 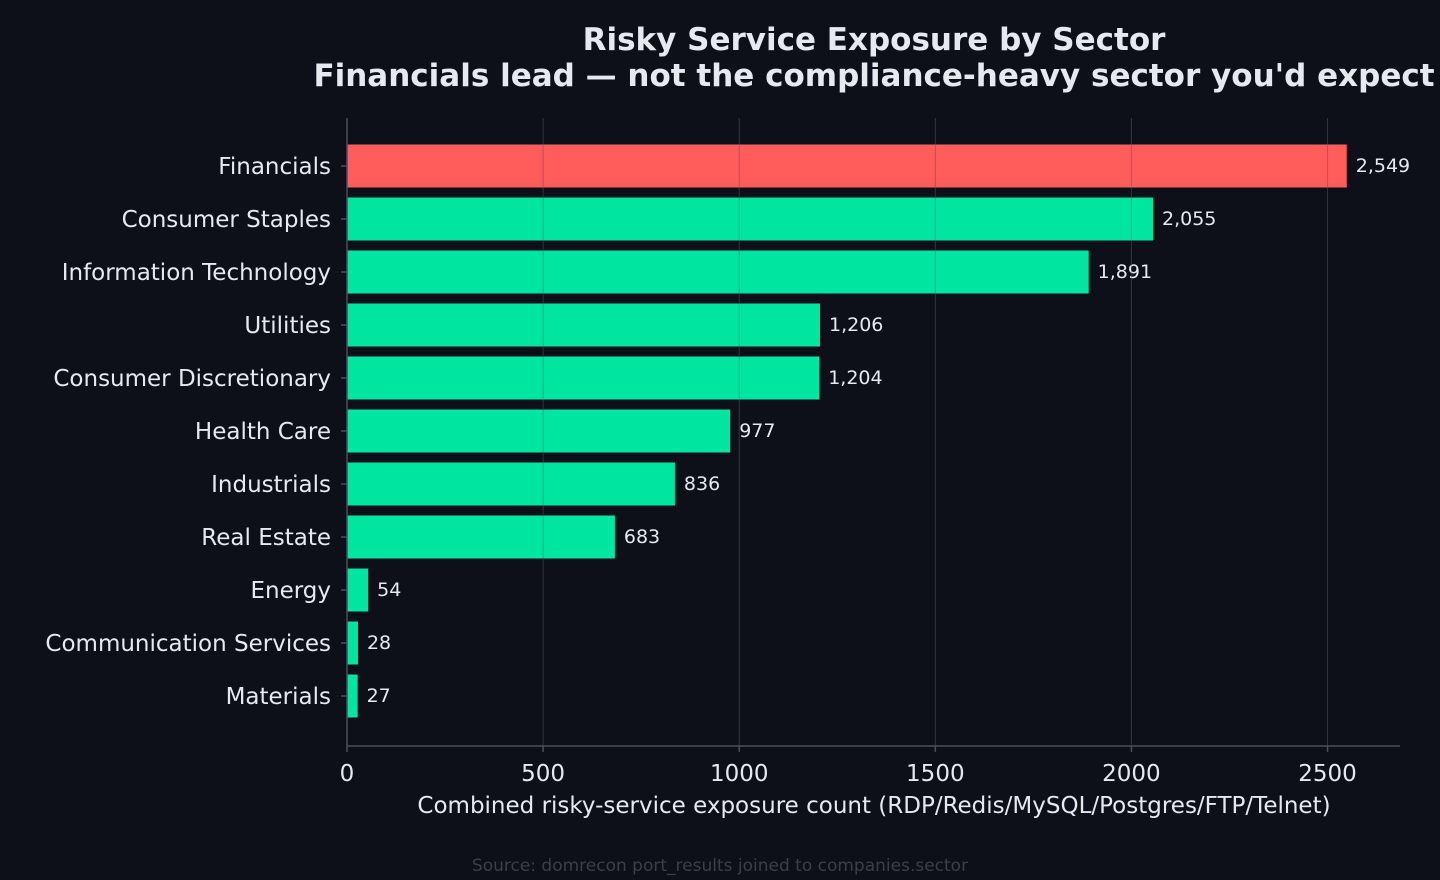 I want to click on bar-consumer-discretionary, so click(x=583, y=378).